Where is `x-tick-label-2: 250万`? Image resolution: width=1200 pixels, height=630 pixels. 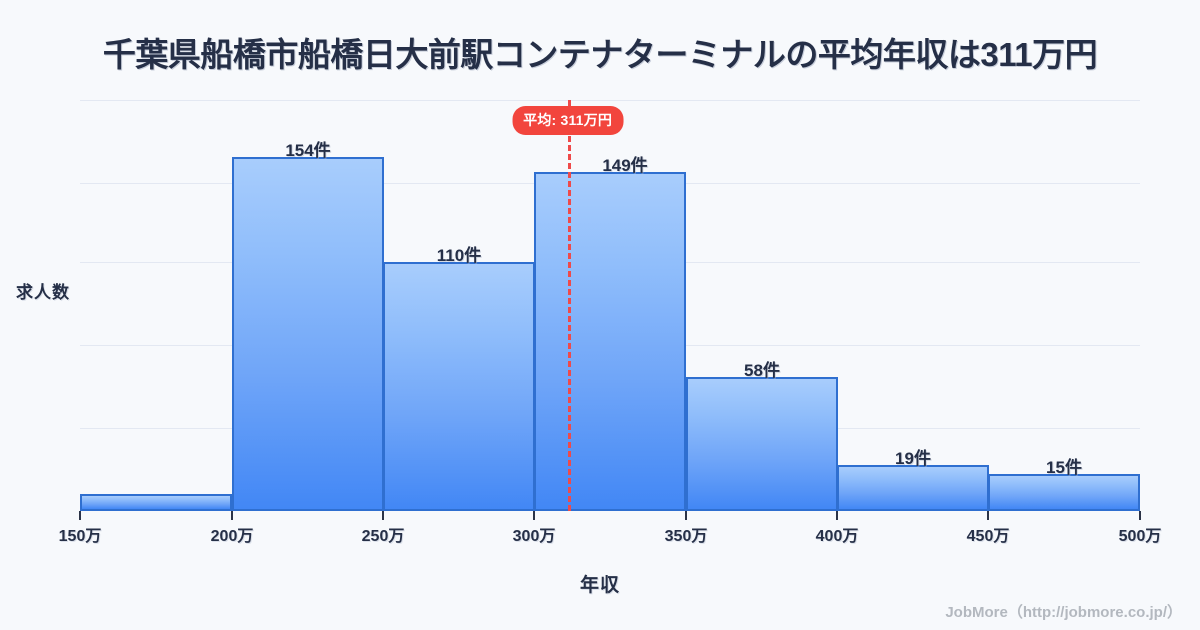 x-tick-label-2: 250万 is located at coordinates (383, 536).